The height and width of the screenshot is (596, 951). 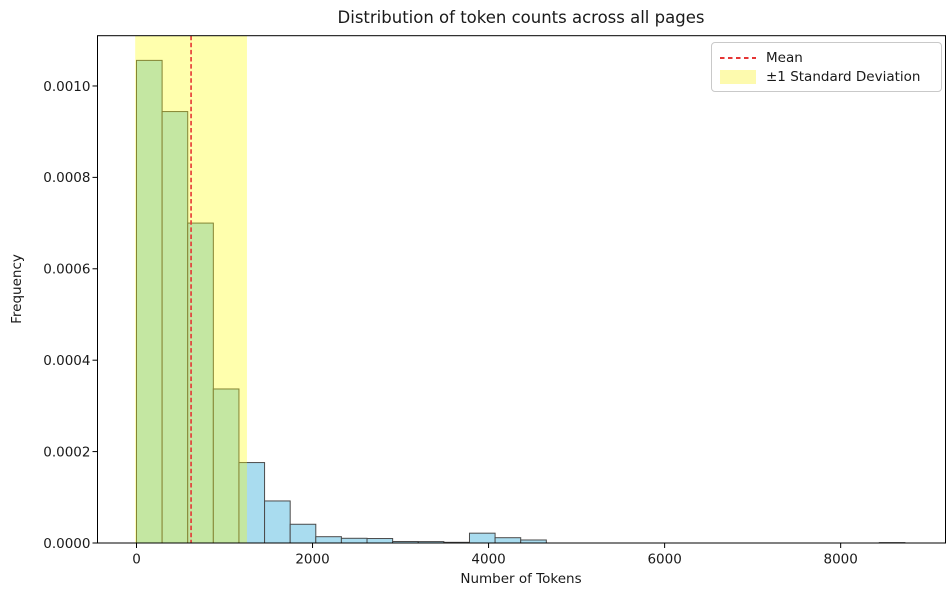 What do you see at coordinates (840, 560) in the screenshot?
I see `x-tick-label: 8000` at bounding box center [840, 560].